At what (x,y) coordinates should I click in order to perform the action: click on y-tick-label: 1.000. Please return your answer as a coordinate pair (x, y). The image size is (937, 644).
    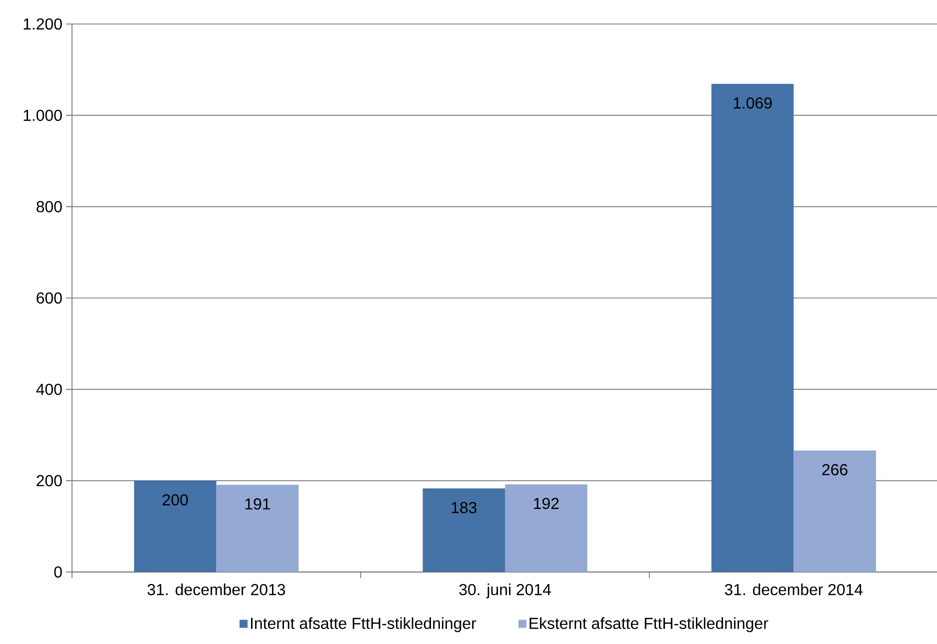
    Looking at the image, I should click on (43, 115).